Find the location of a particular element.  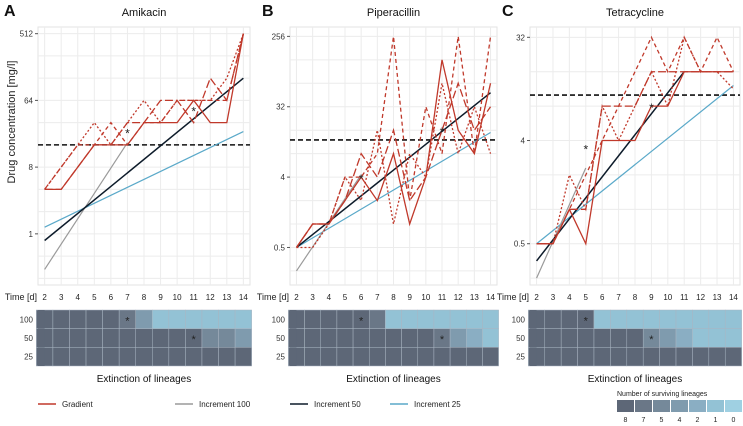

x-tick-label: 9 is located at coordinates (160, 297).